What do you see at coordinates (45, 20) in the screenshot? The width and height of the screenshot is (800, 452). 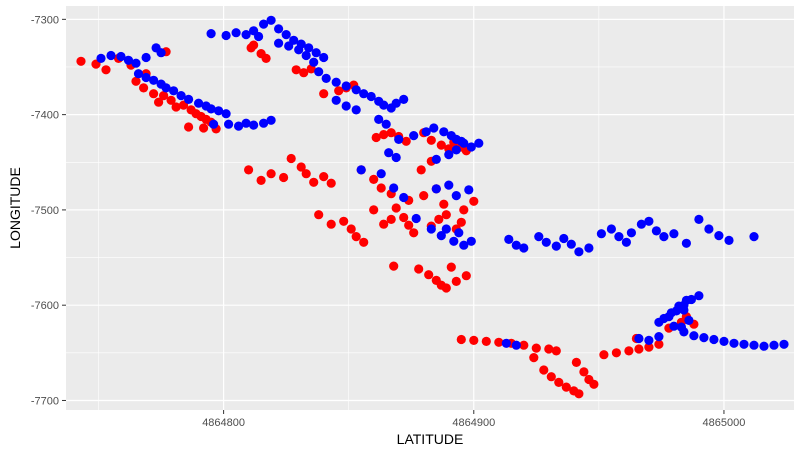 I see `y-tick-label: -7300` at bounding box center [45, 20].